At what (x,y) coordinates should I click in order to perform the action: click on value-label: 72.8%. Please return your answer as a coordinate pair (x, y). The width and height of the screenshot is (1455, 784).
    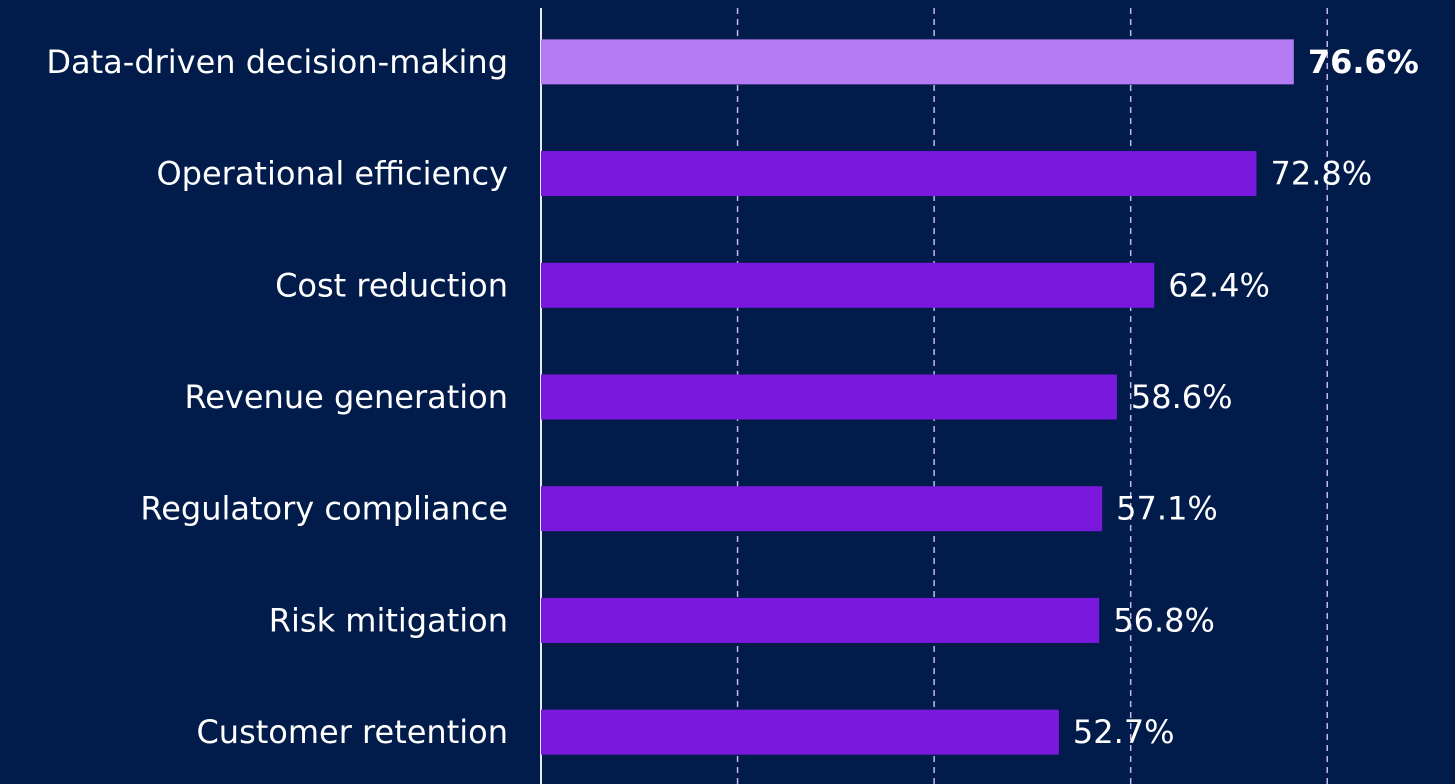
    Looking at the image, I should click on (1321, 174).